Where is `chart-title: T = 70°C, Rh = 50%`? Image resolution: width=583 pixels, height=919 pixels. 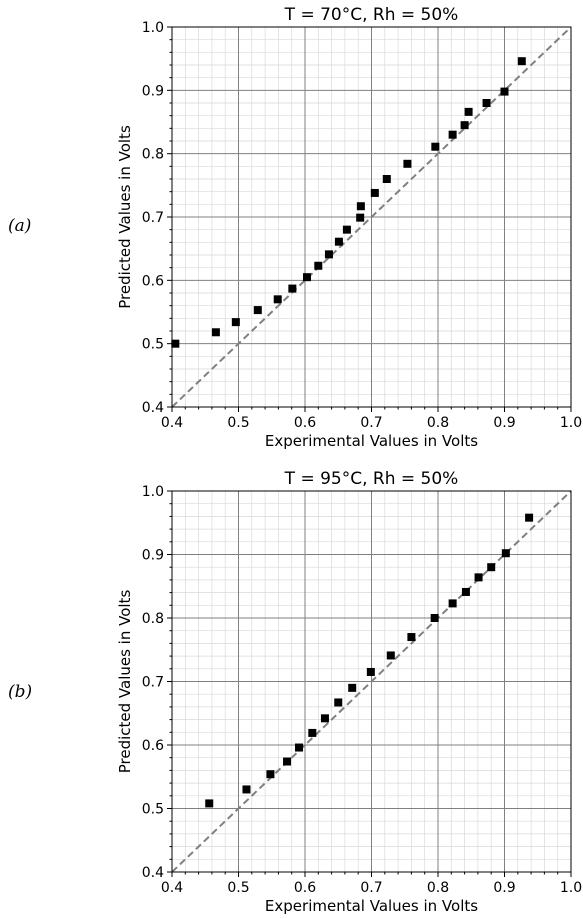 chart-title: T = 70°C, Rh = 50% is located at coordinates (371, 15).